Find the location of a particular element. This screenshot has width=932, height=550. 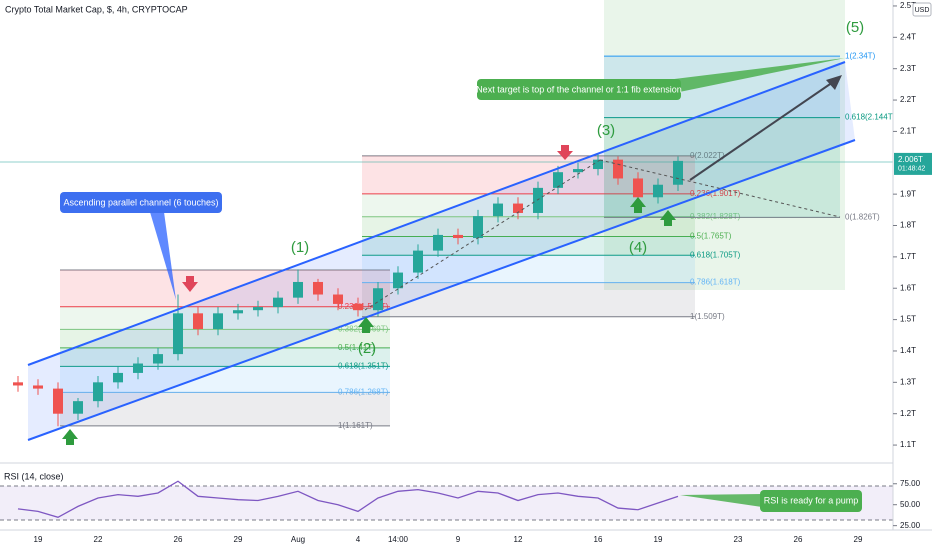

wave-label: (5) is located at coordinates (855, 27).